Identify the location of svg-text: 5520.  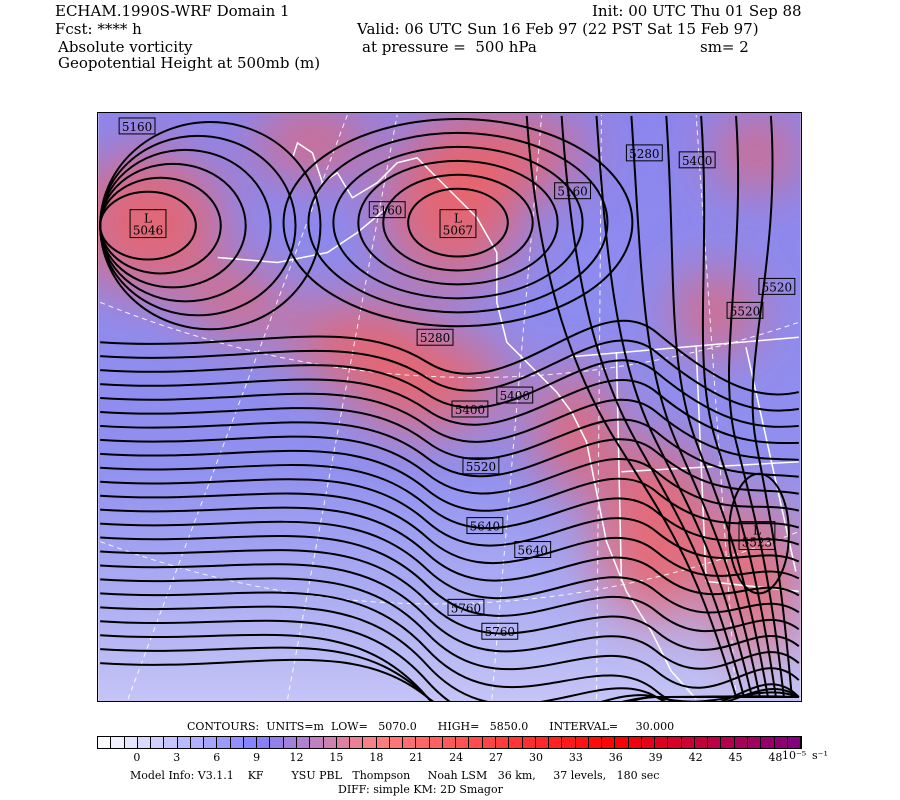
(777, 287).